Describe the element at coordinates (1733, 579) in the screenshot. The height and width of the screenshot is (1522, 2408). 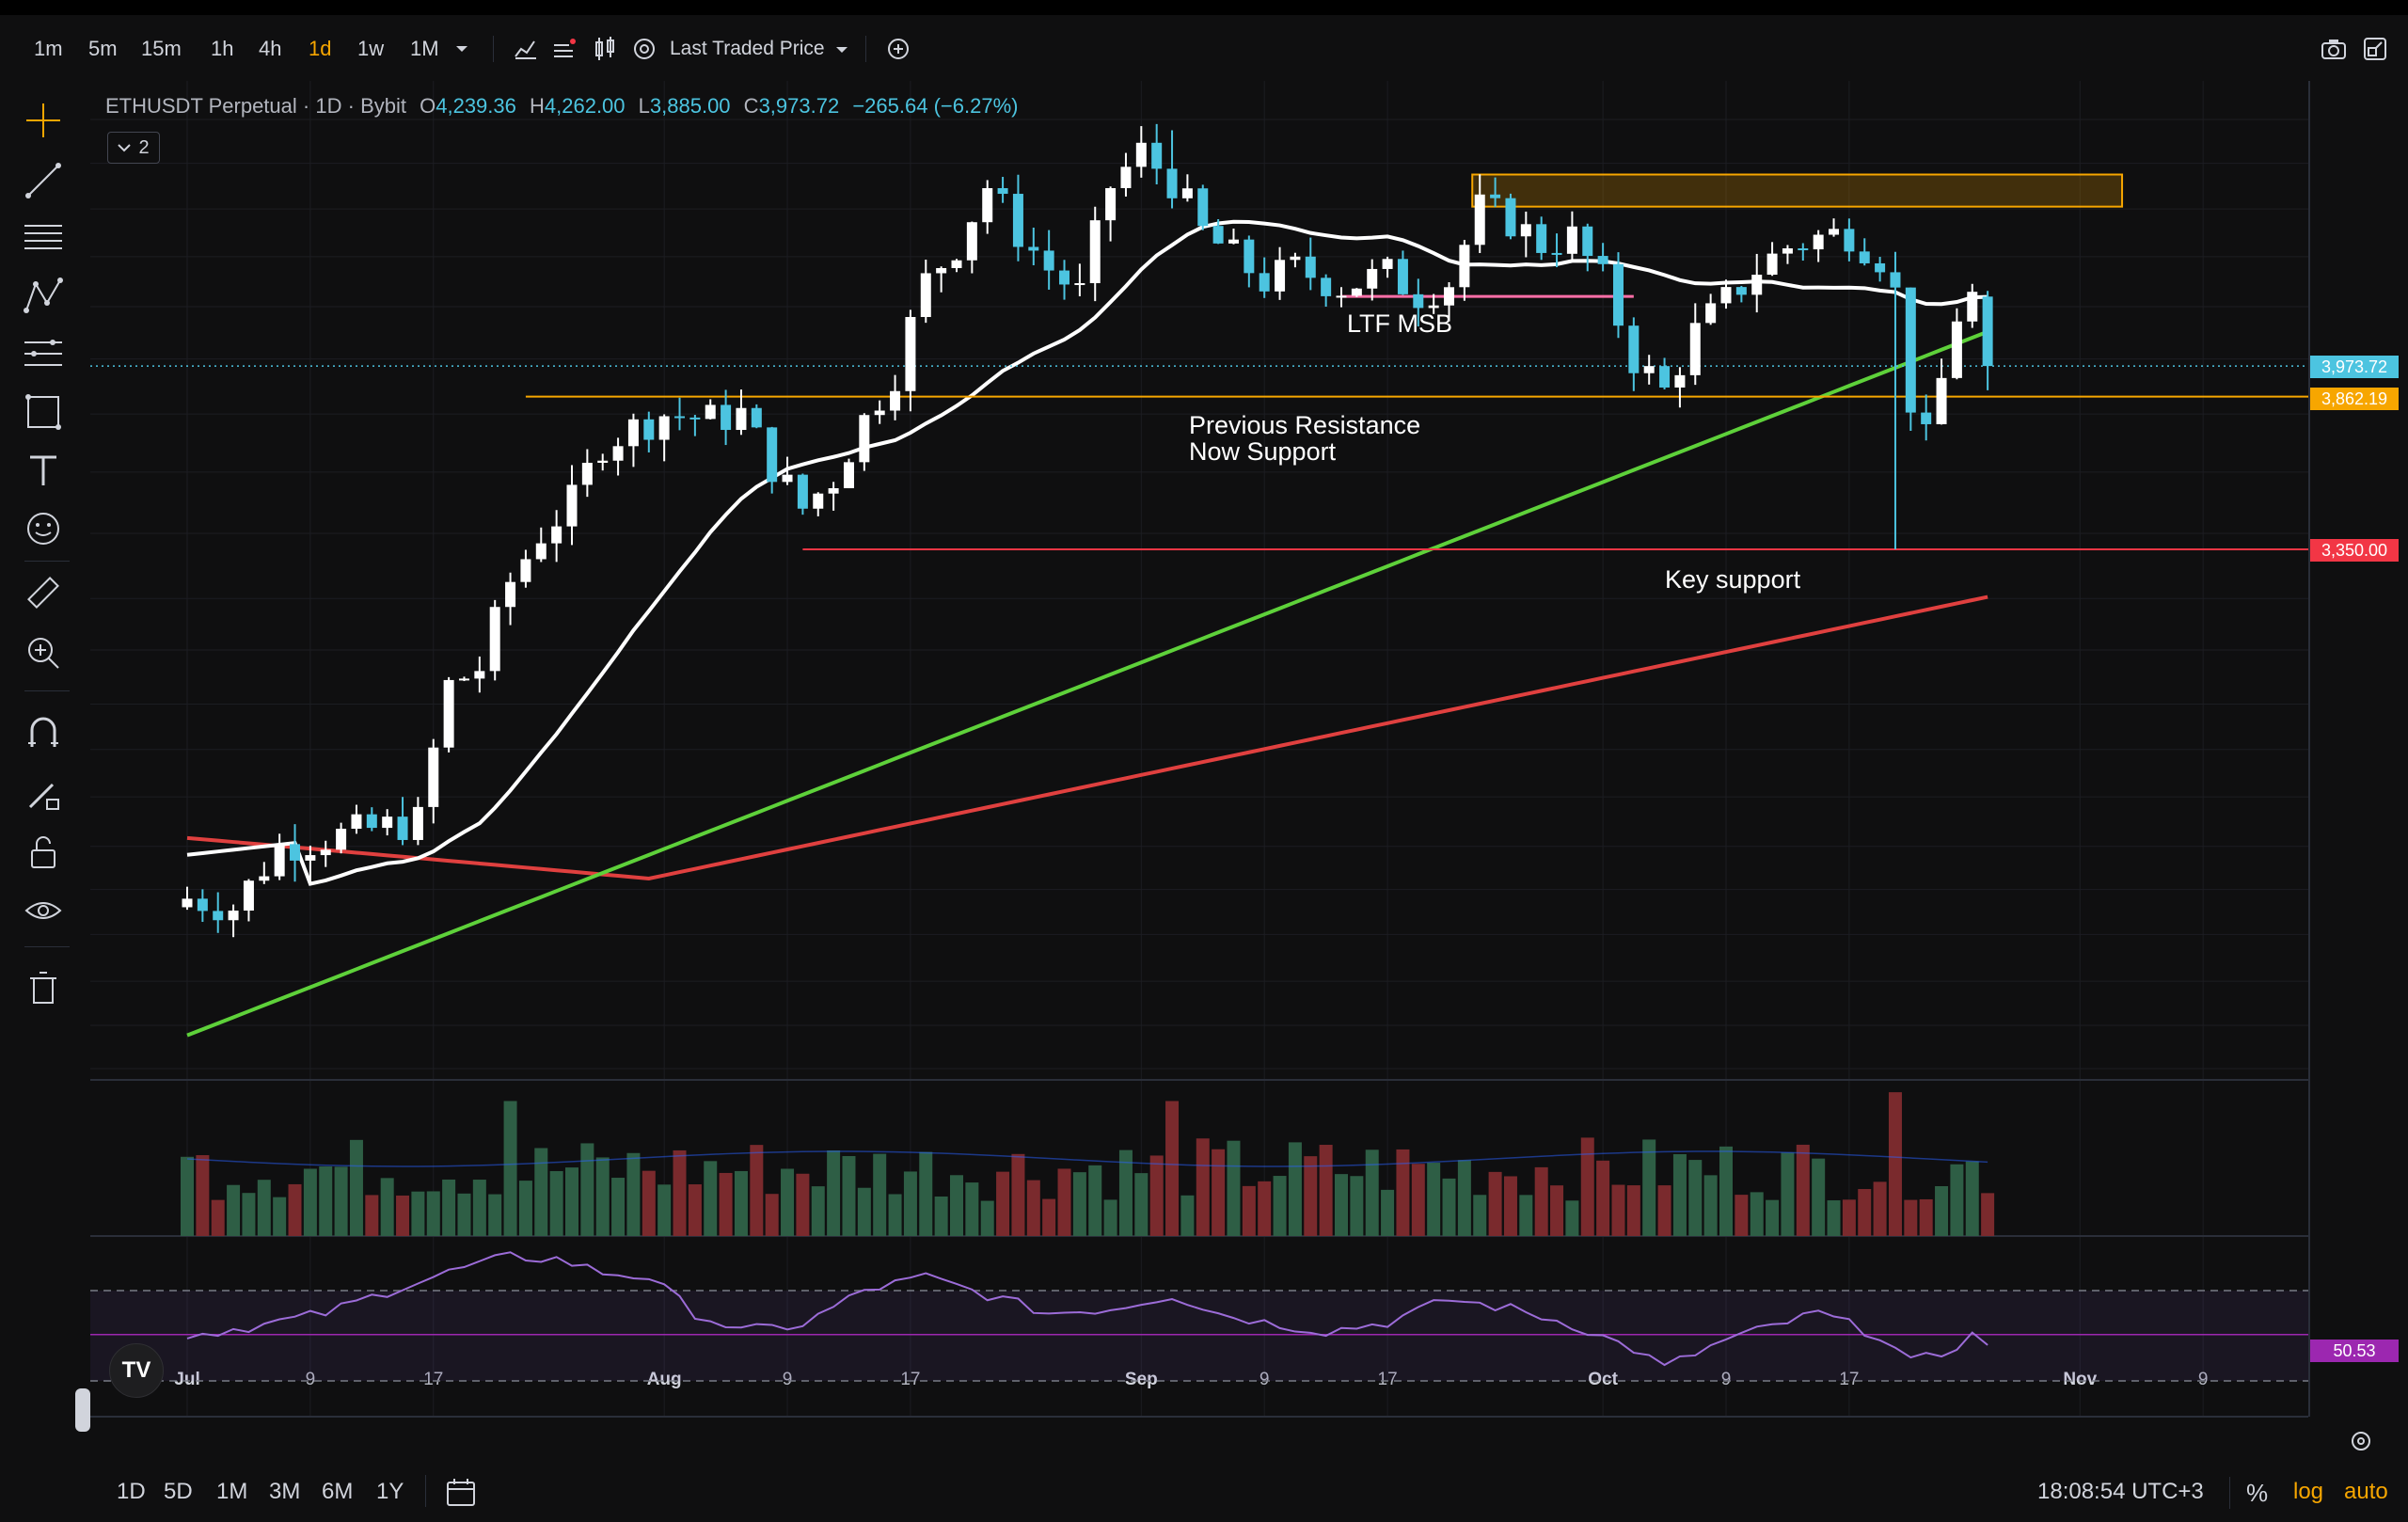
I see `annotation-key-support: Key support` at that location.